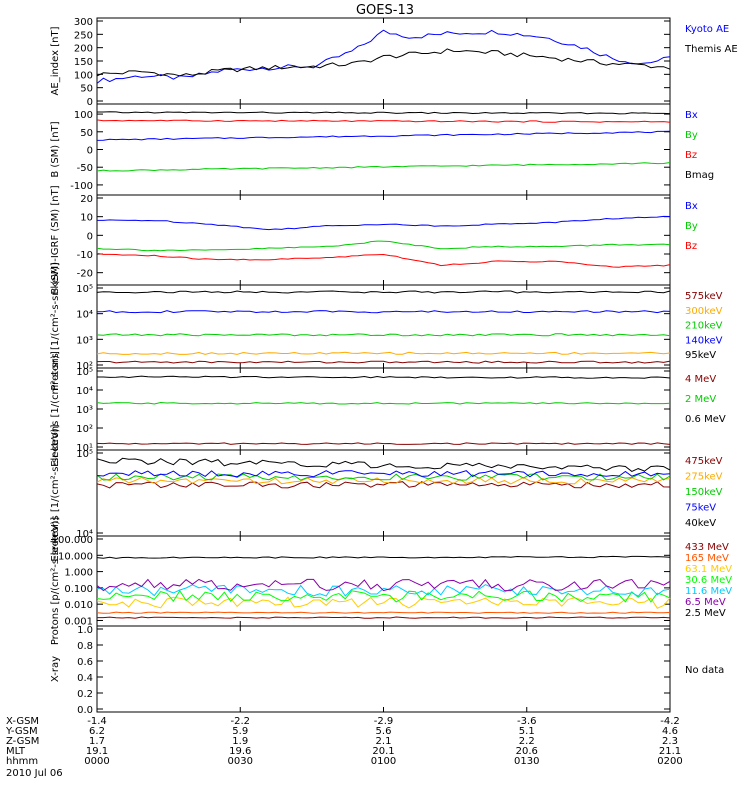 The height and width of the screenshot is (800, 750). Describe the element at coordinates (97, 751) in the screenshot. I see `x-axis-value: 19.1` at that location.